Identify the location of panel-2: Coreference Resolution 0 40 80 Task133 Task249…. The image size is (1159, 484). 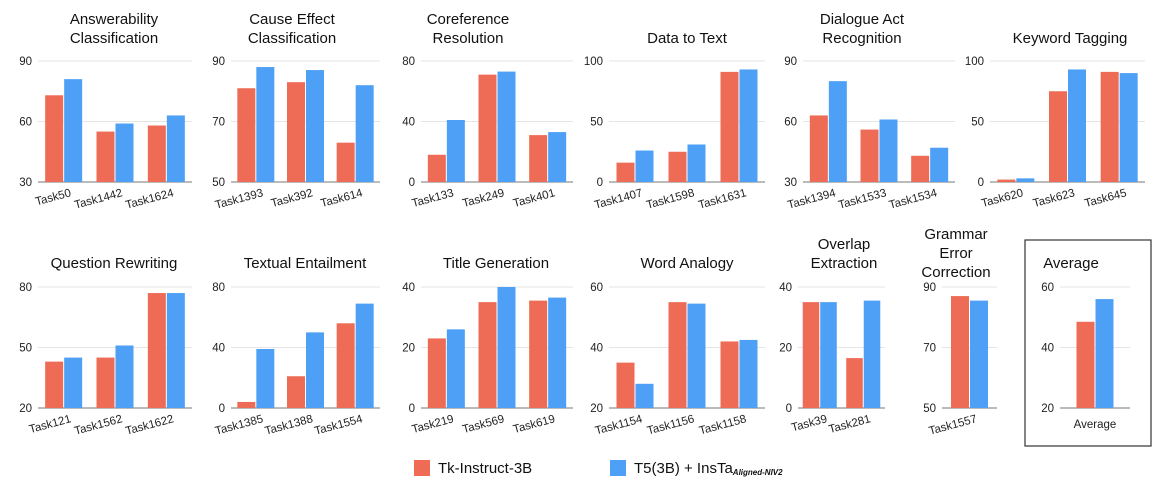
(487, 110).